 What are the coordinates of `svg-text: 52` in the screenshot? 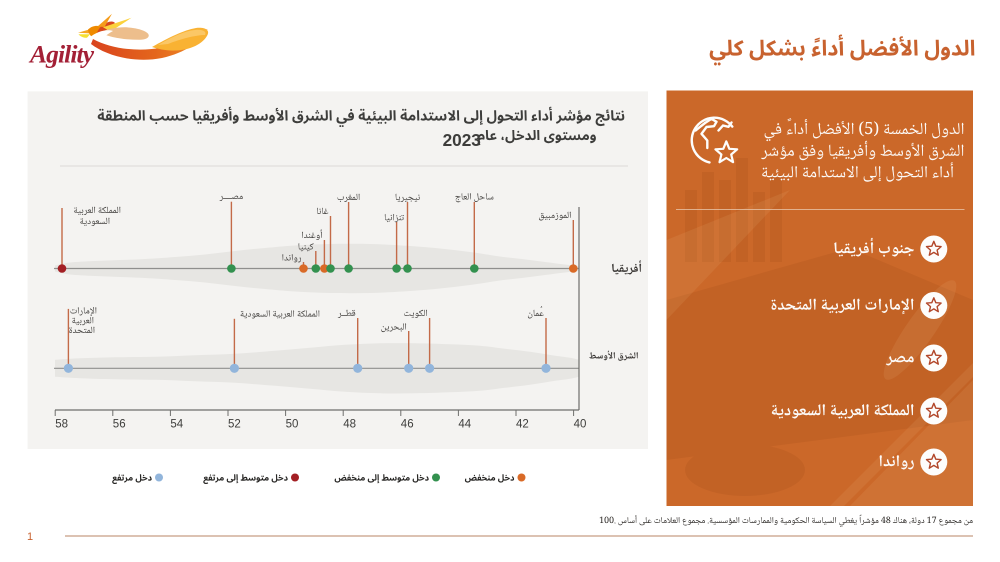 It's located at (234, 425).